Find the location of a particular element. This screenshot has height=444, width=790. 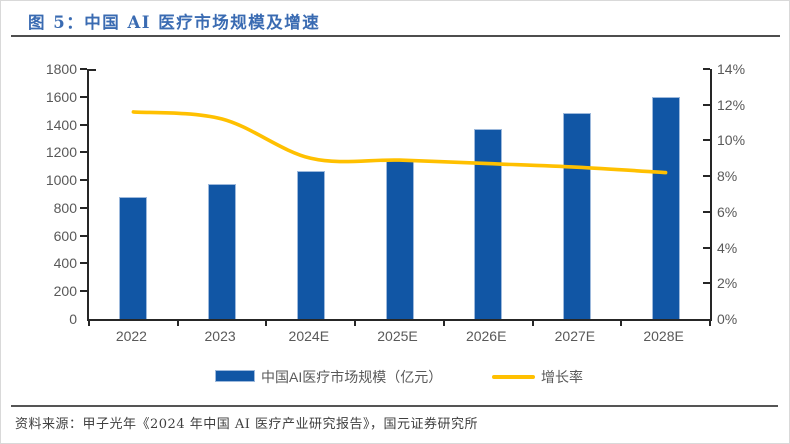

source-rule is located at coordinates (394, 406).